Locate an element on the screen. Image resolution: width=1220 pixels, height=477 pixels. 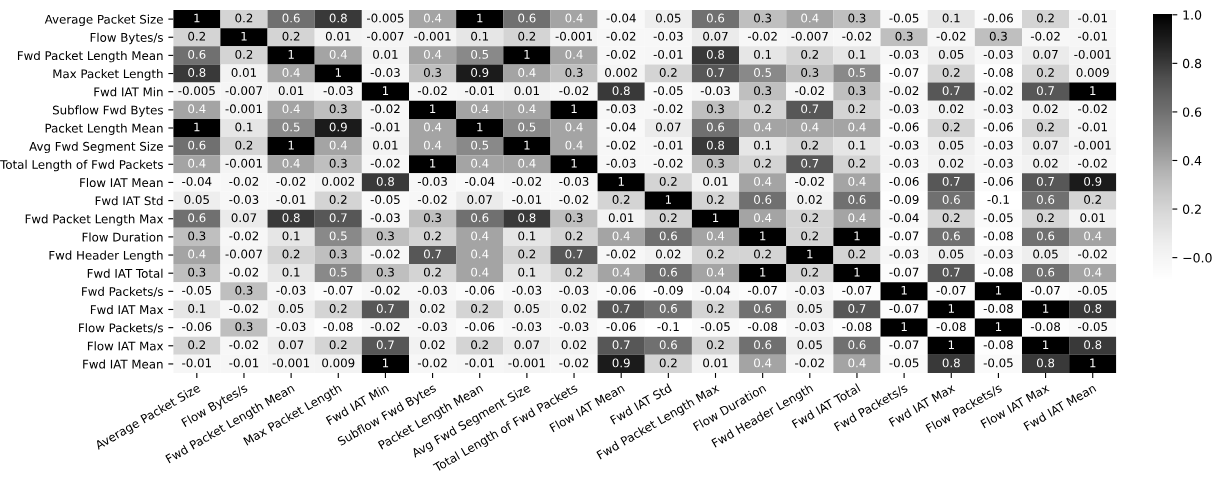
color-bar-label: 0.2 is located at coordinates (1191, 209).